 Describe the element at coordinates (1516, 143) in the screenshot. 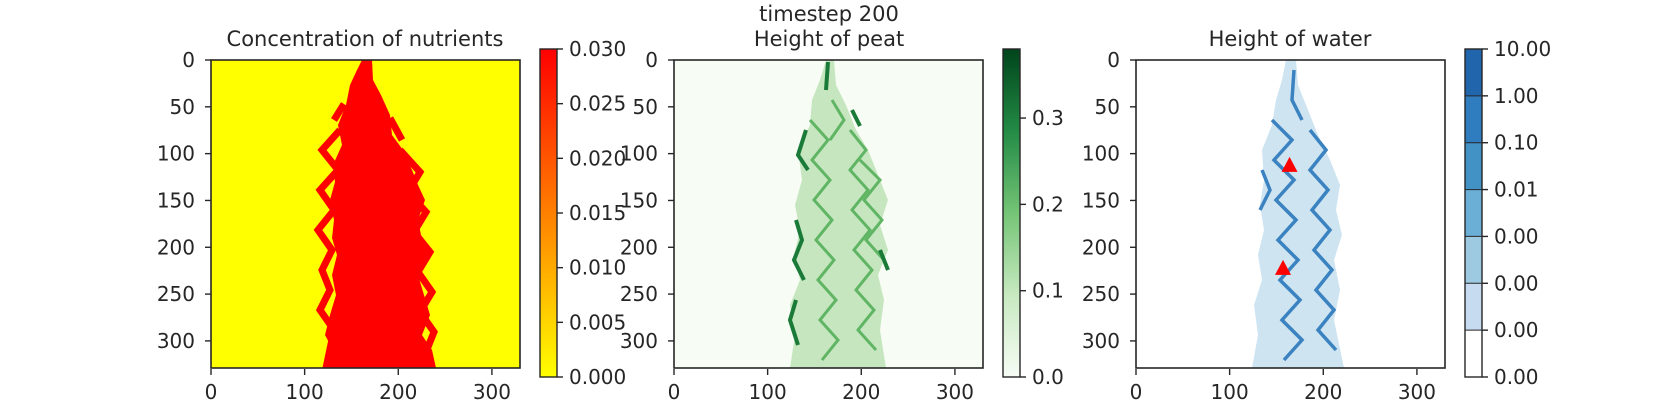

I see `water-colorbar-tick-label: 0.10` at that location.